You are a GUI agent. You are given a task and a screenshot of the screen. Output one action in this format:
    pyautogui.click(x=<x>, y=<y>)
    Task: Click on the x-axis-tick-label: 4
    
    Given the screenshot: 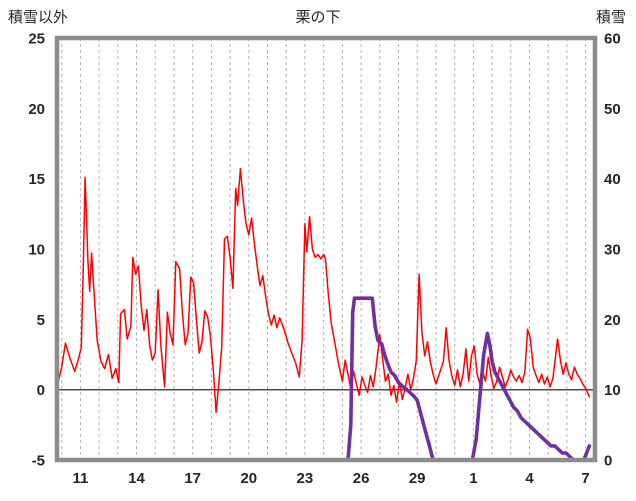 What is the action you would take?
    pyautogui.click(x=529, y=478)
    